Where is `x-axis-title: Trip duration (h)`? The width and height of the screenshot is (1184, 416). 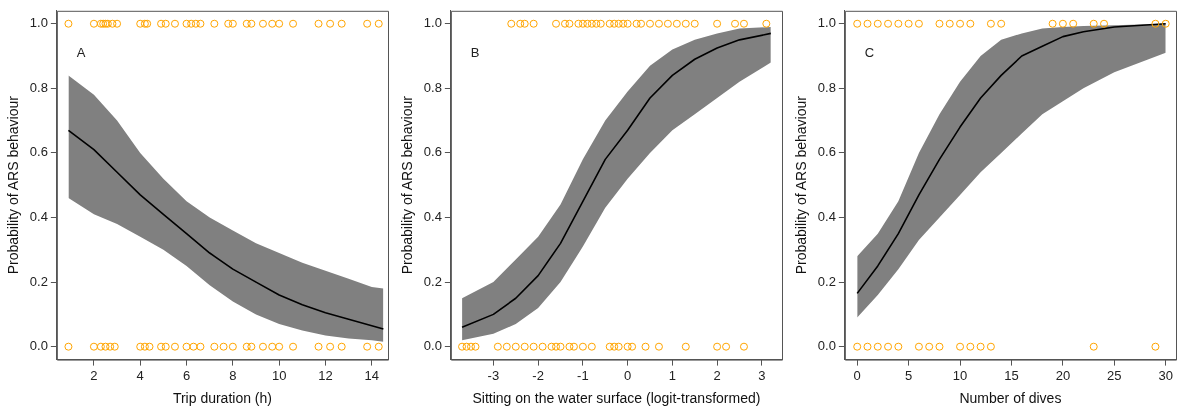
x-axis-title: Trip duration (h) is located at coordinates (222, 398).